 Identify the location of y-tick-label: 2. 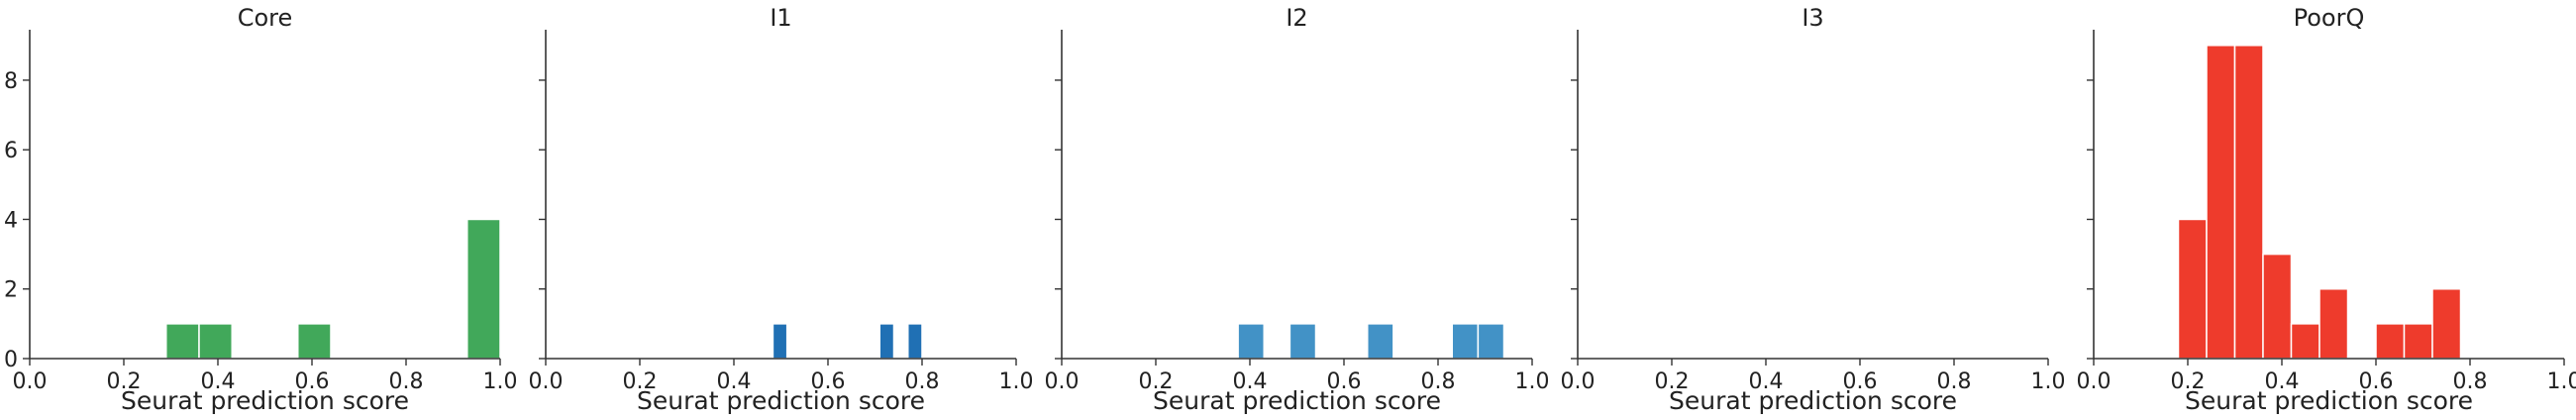
(11, 290).